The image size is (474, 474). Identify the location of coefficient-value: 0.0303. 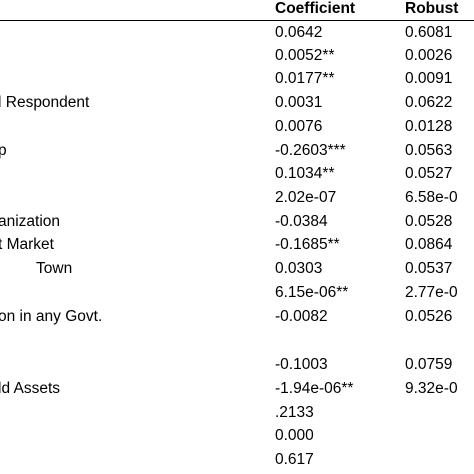
(299, 268).